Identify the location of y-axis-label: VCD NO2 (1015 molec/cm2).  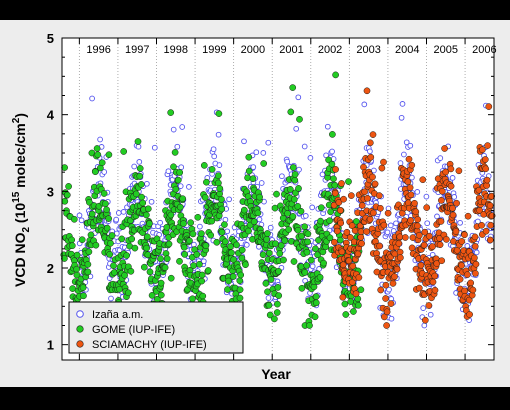
(21, 200).